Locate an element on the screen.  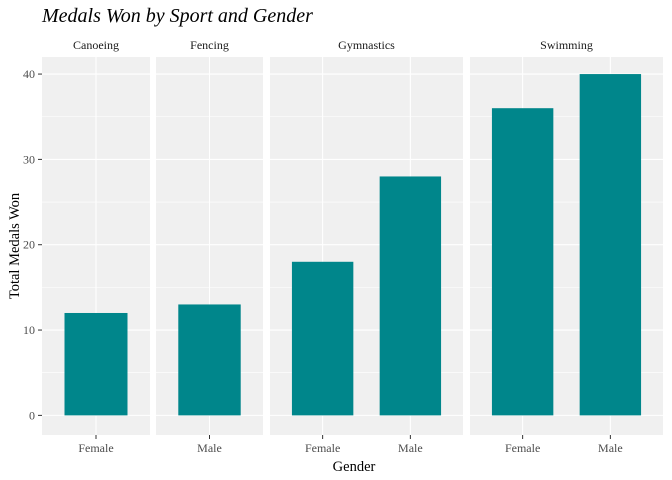
chart-title: Medals Won by Sport and Gender is located at coordinates (177, 16).